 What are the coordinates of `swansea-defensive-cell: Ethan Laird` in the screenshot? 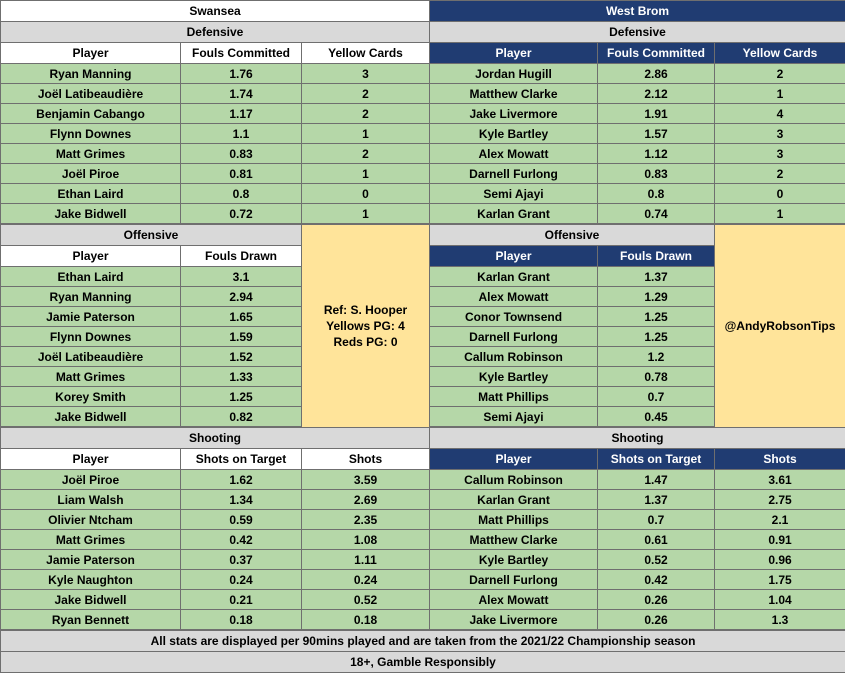 It's located at (90, 193).